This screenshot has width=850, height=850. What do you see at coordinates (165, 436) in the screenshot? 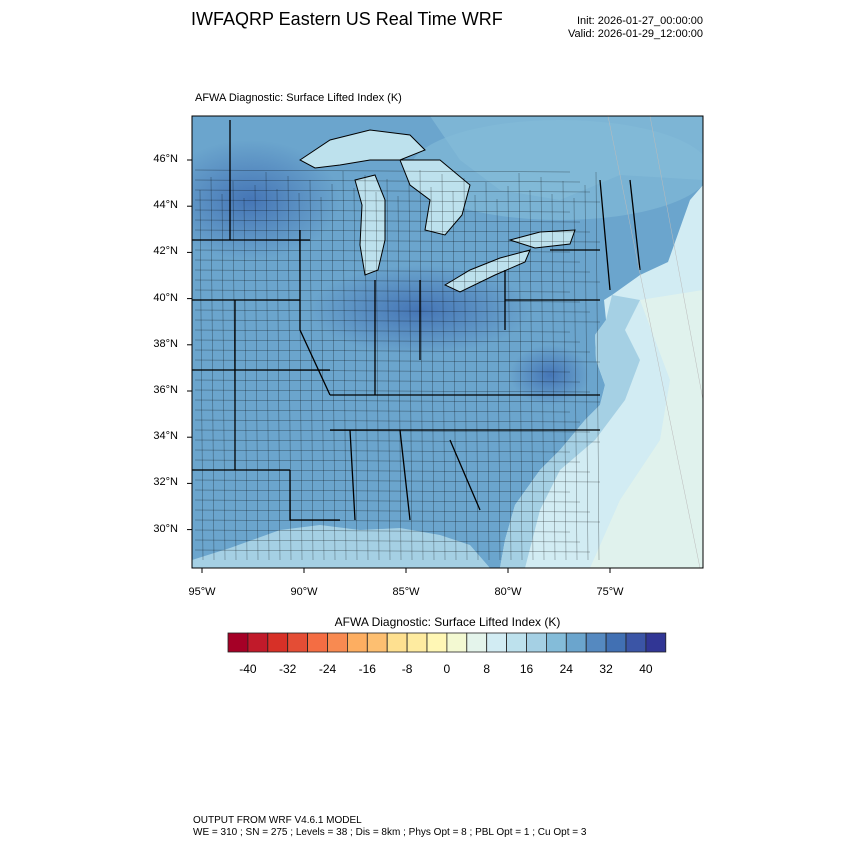
I see `lat-label: 34°N` at bounding box center [165, 436].